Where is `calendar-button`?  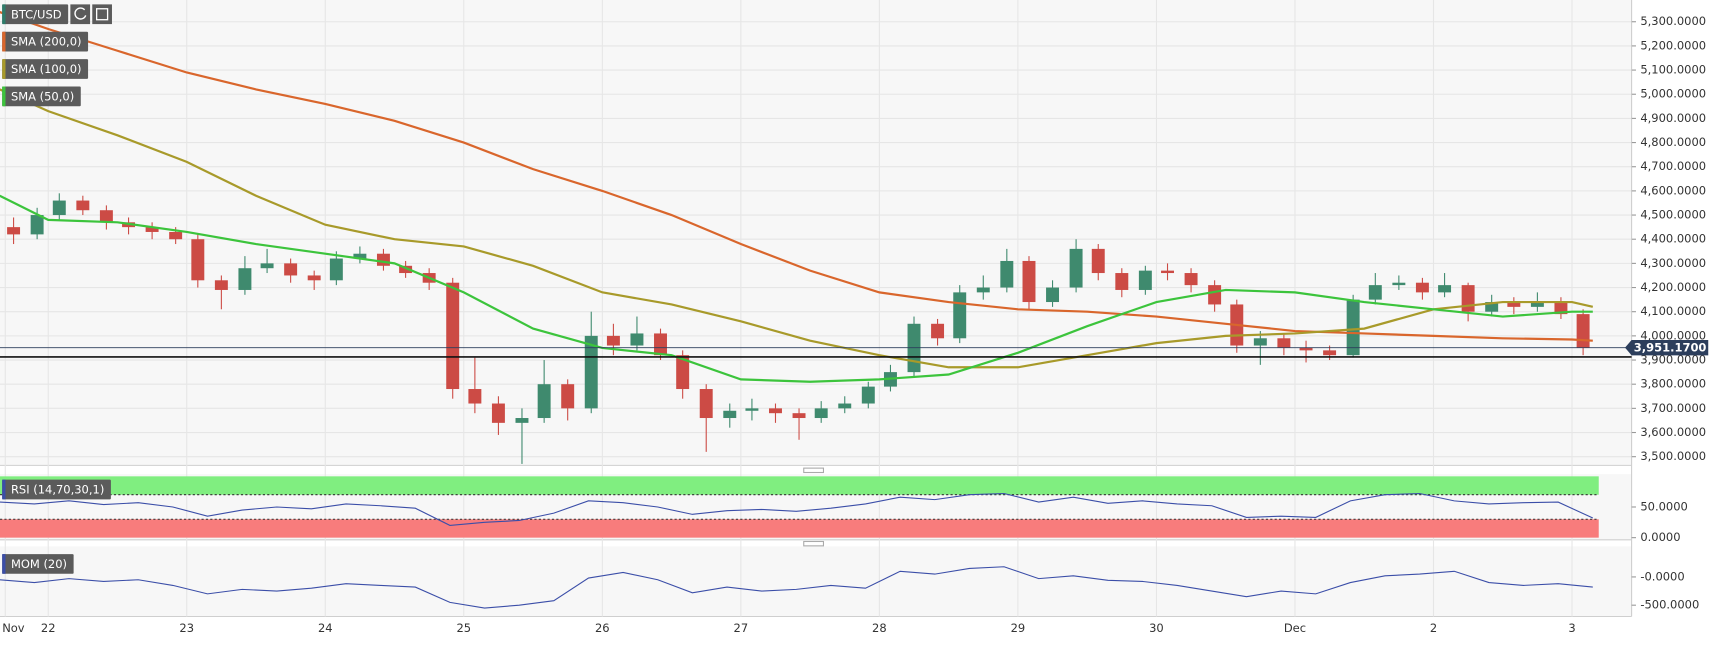 calendar-button is located at coordinates (102, 14).